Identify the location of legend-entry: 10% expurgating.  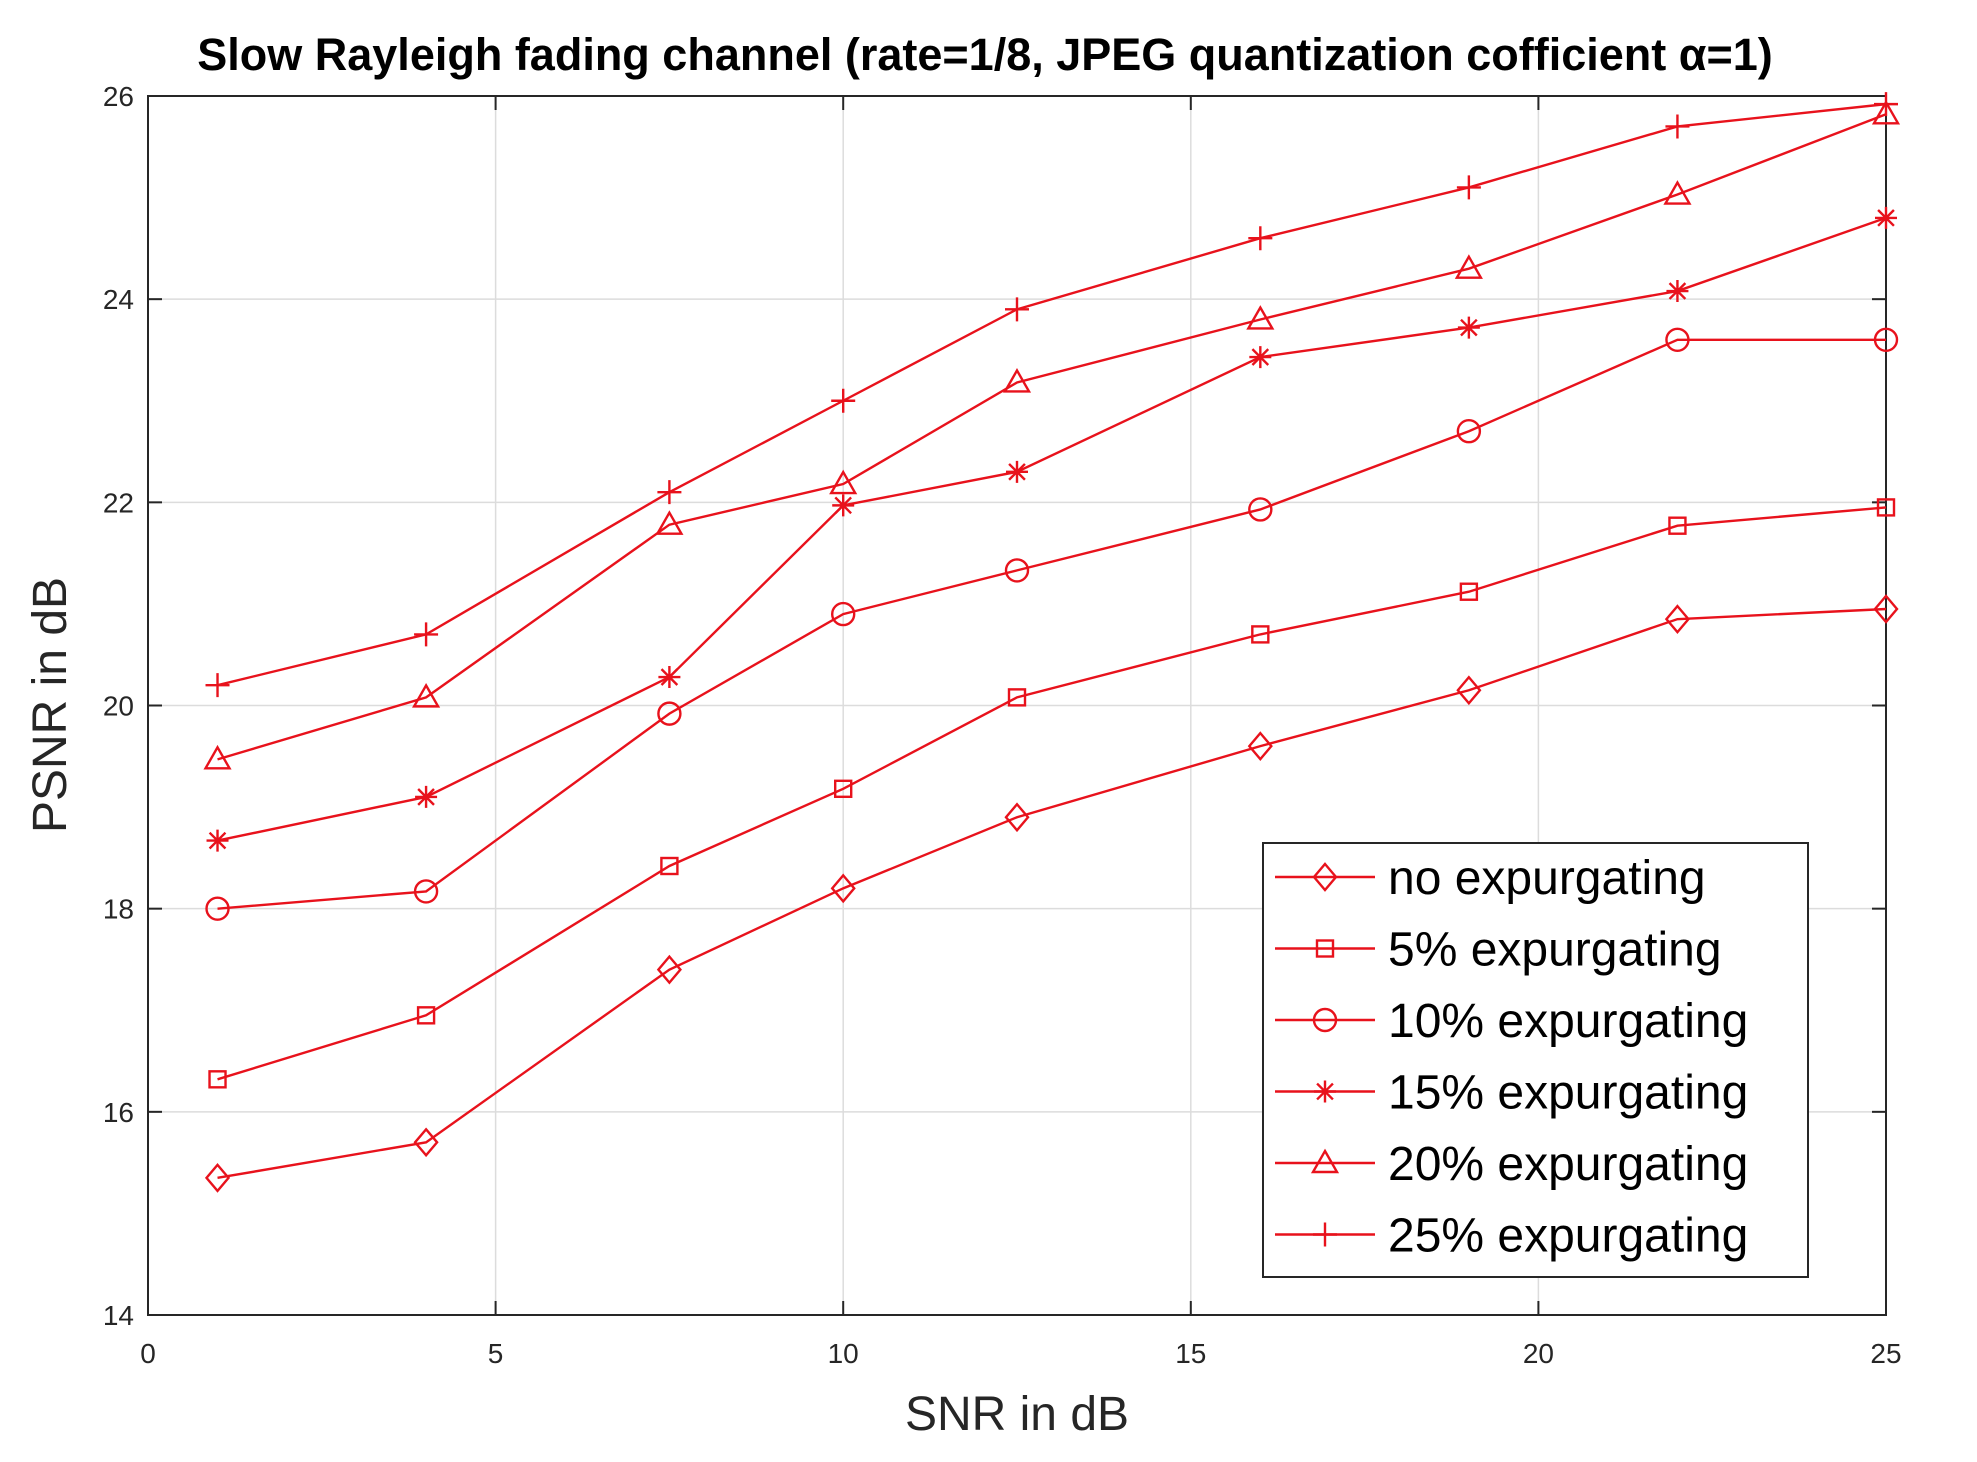
(1511, 1021).